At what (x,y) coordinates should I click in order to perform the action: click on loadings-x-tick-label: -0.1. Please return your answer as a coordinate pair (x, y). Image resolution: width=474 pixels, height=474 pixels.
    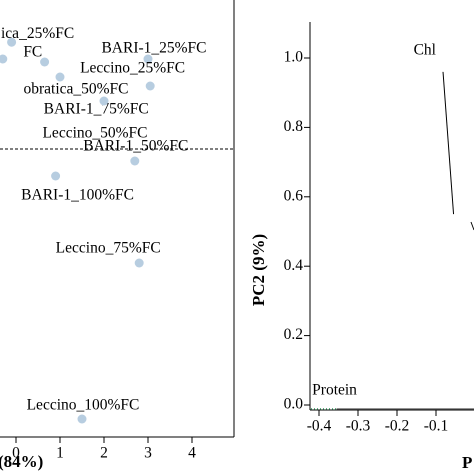
    Looking at the image, I should click on (436, 425).